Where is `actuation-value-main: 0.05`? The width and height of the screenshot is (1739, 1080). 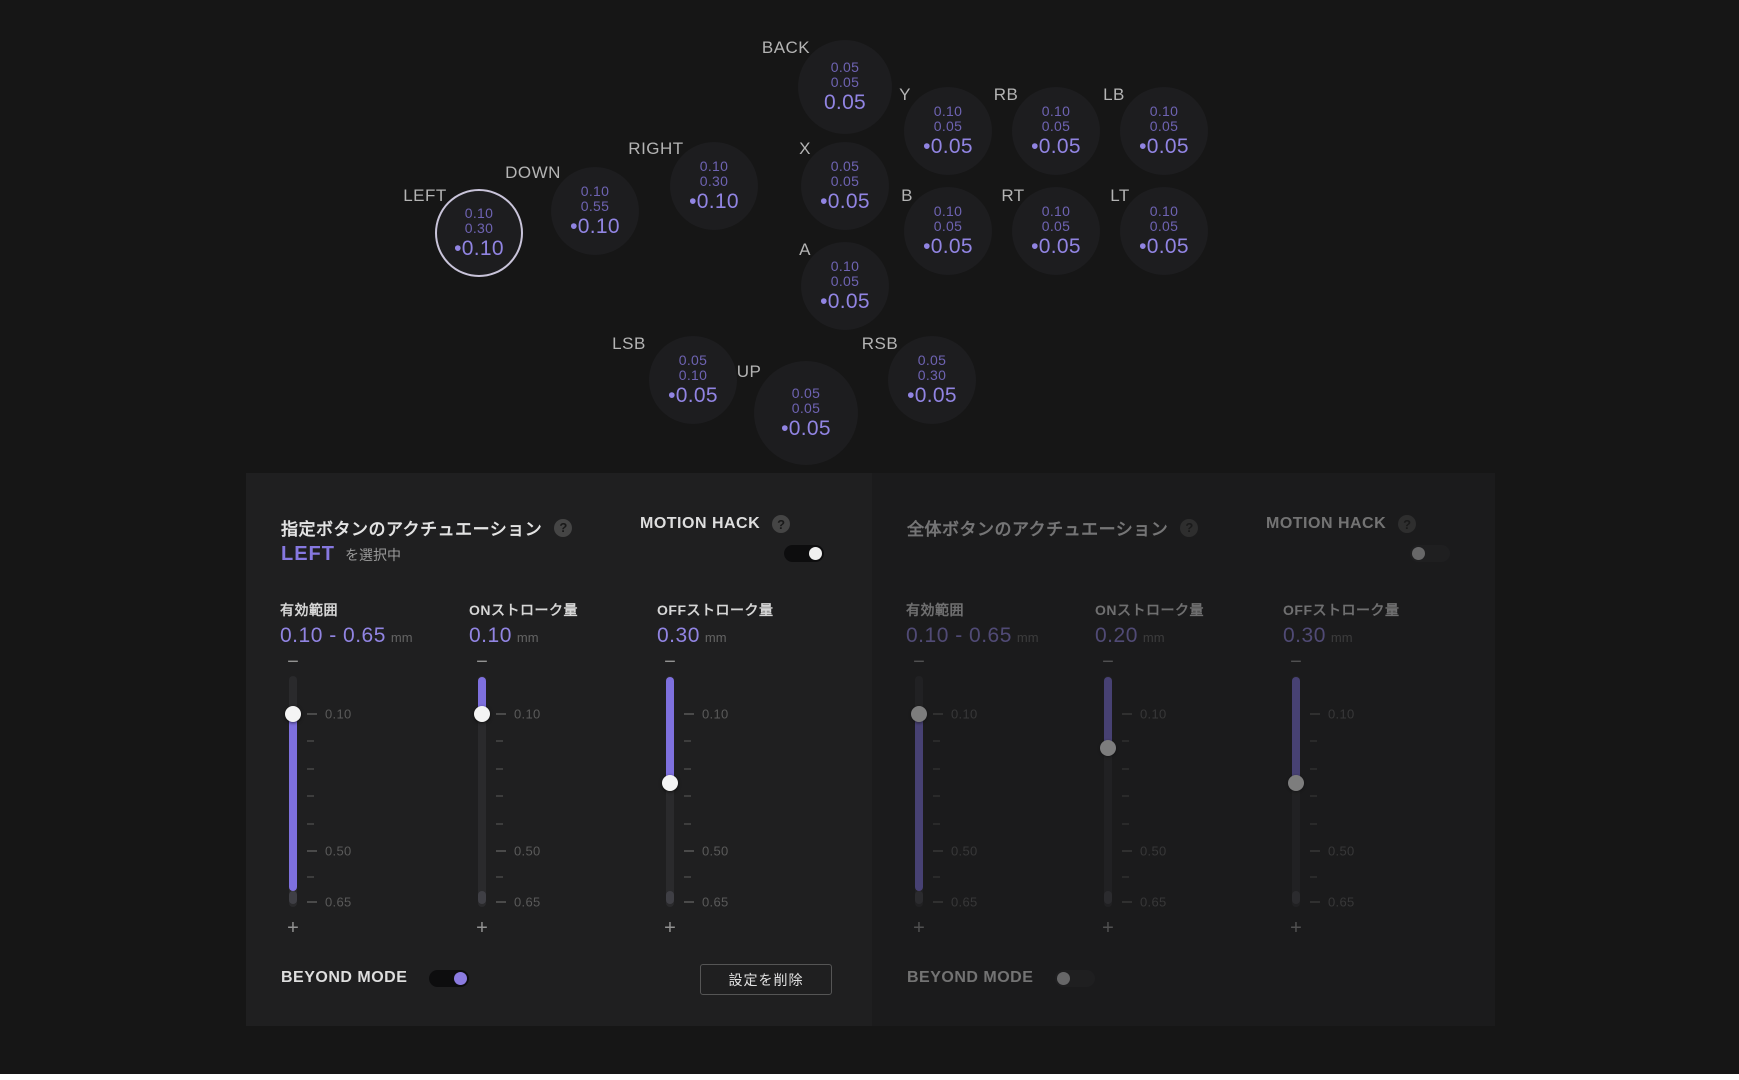
actuation-value-main: 0.05 is located at coordinates (845, 102).